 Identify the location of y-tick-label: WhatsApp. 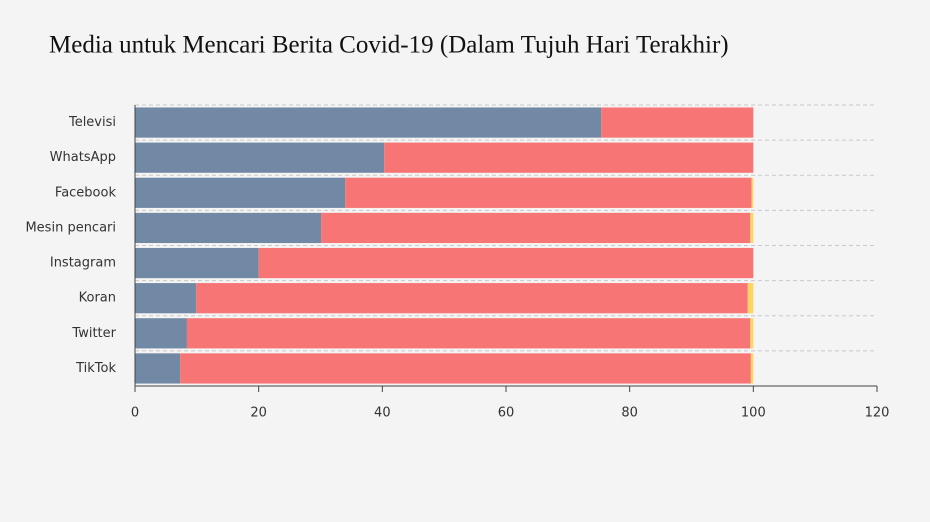
(83, 157).